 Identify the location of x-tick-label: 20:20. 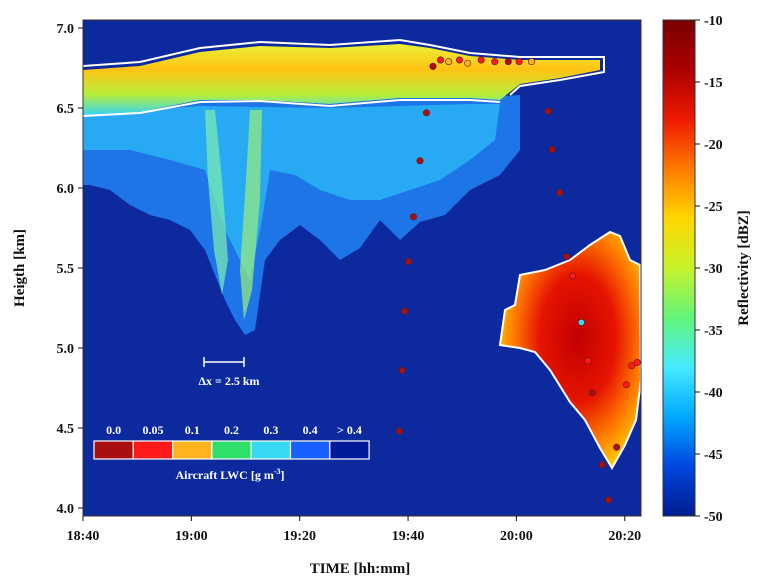
(624, 536).